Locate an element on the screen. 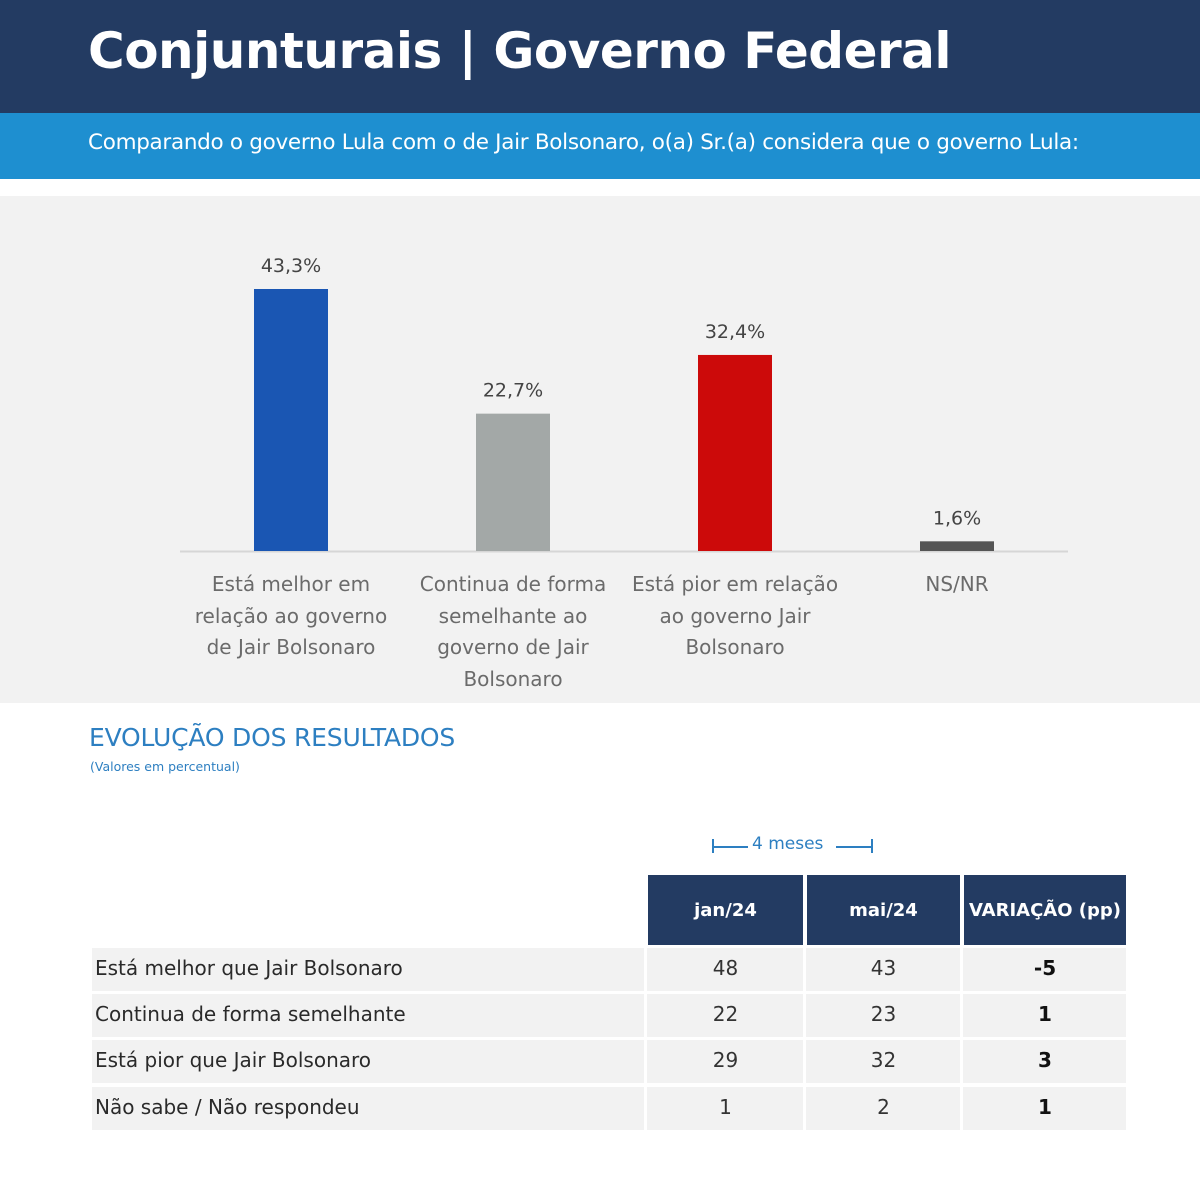  row-label: Continua de forma semelhante is located at coordinates (250, 1014).